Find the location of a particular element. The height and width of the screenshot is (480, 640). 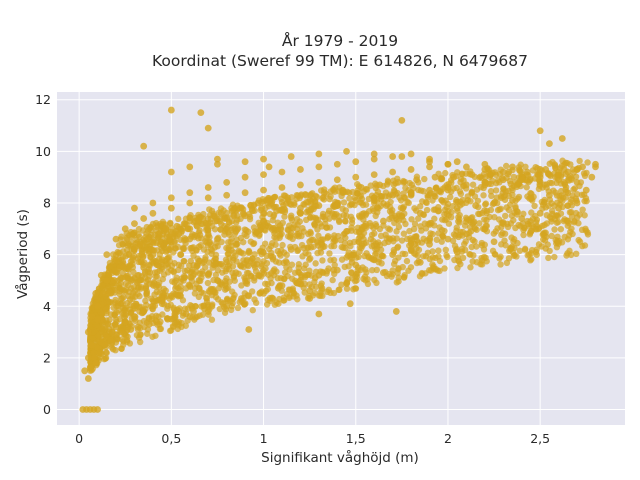

x-tick-label: 0,5 is located at coordinates (171, 438).